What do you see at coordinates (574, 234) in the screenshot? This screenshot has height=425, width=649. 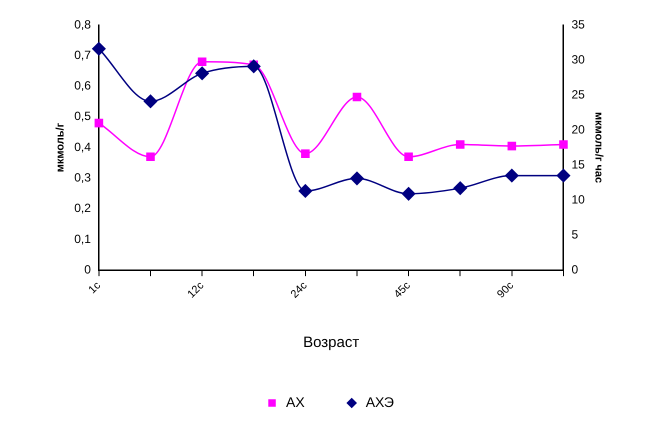 I see `y2-tick-label: 5` at bounding box center [574, 234].